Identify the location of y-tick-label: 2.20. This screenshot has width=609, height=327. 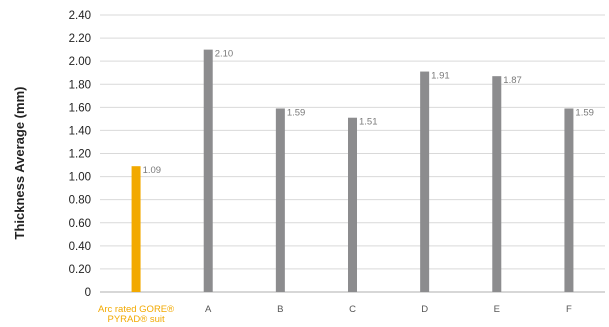
(80, 39).